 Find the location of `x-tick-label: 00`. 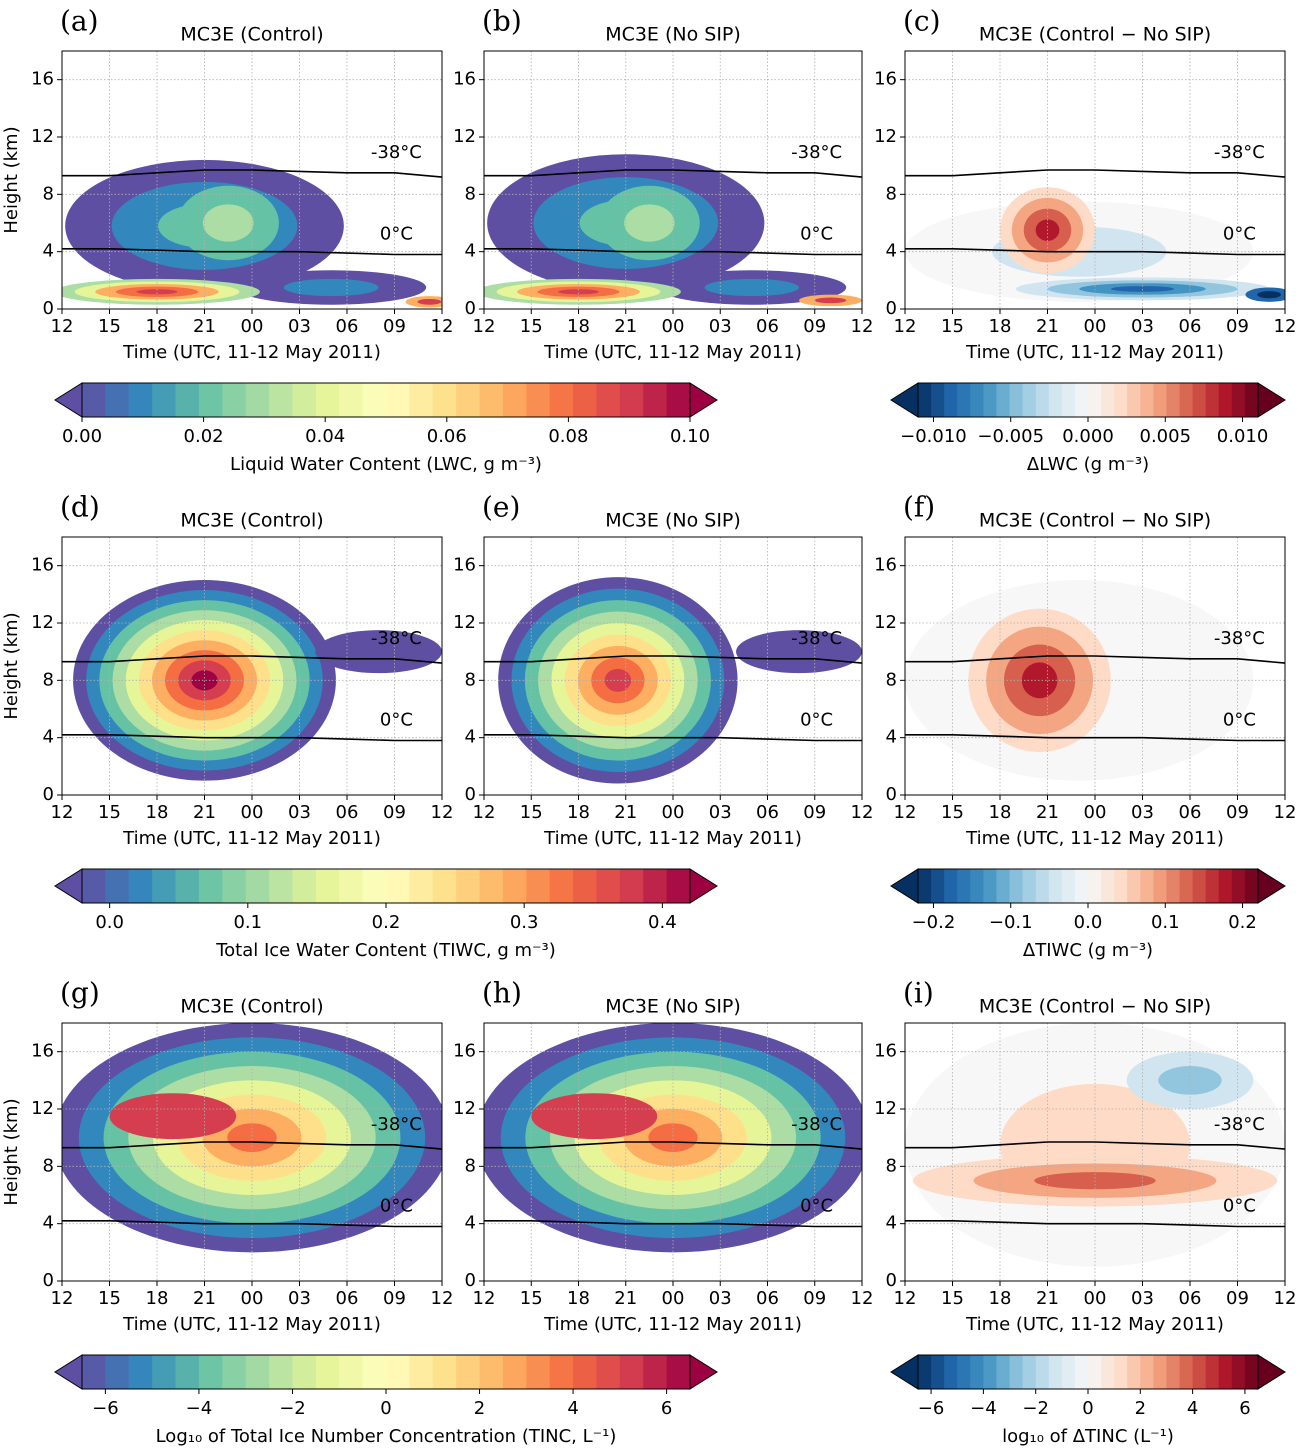

x-tick-label: 00 is located at coordinates (1095, 1298).